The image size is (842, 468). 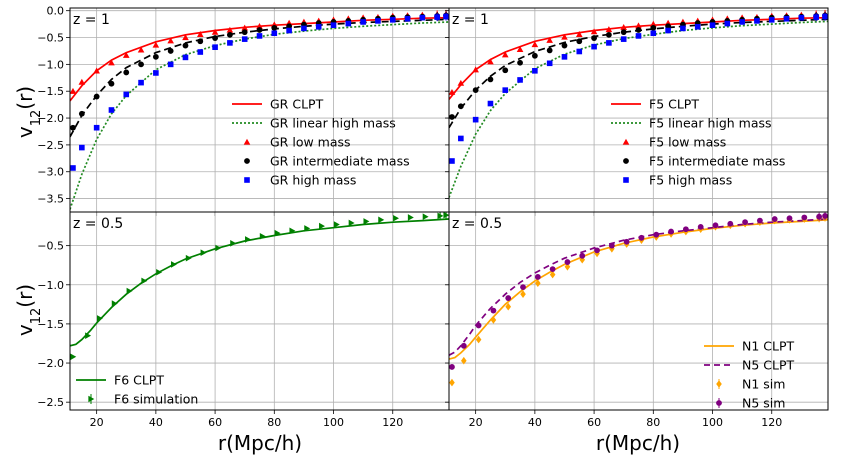 What do you see at coordinates (25, 132) in the screenshot?
I see `y-axis-label-top-base: v` at bounding box center [25, 132].